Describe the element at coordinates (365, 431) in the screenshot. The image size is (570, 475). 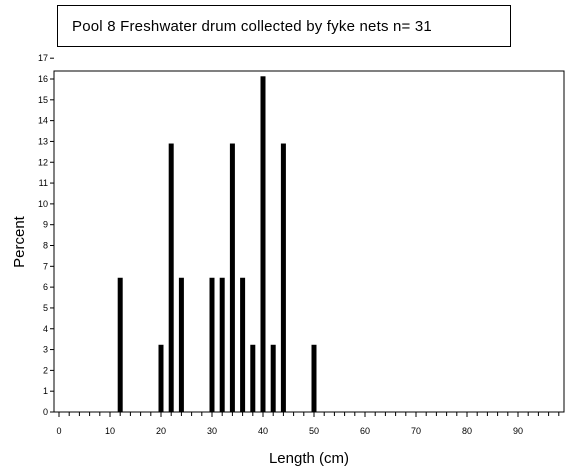
I see `x-tick-label: 60` at that location.